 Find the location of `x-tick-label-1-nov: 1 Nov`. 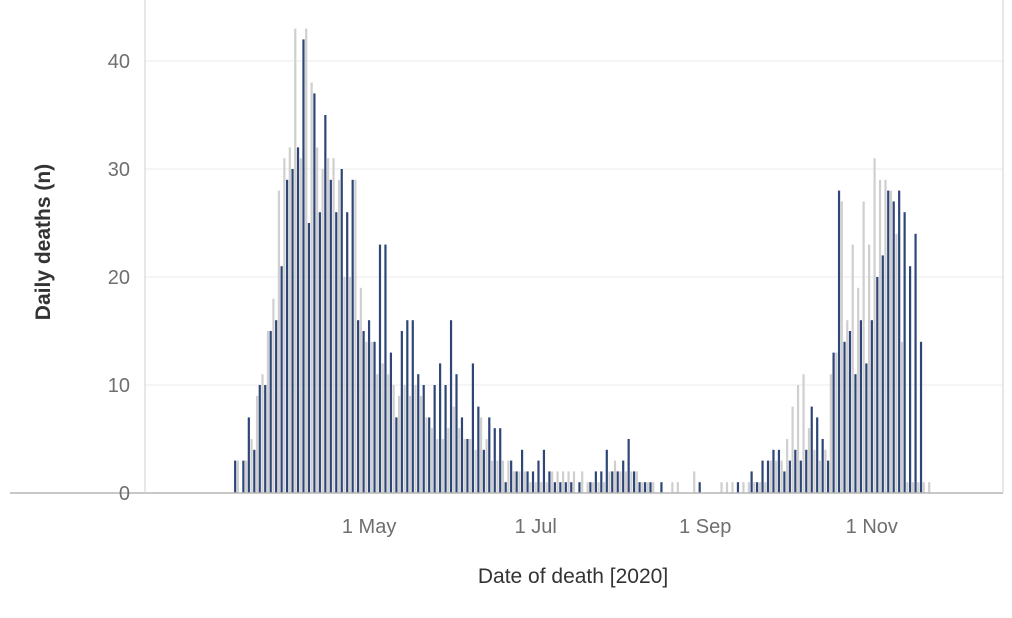

x-tick-label-1-nov: 1 Nov is located at coordinates (872, 527).